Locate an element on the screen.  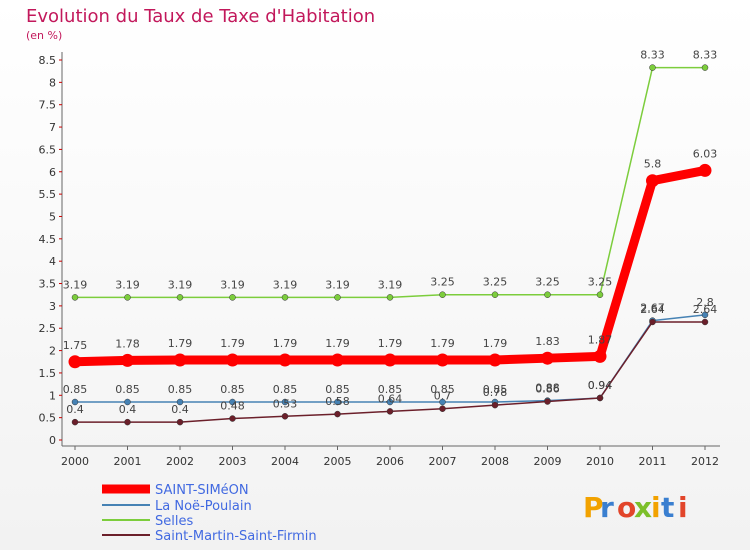
data-label: 5.8 is located at coordinates (653, 164).